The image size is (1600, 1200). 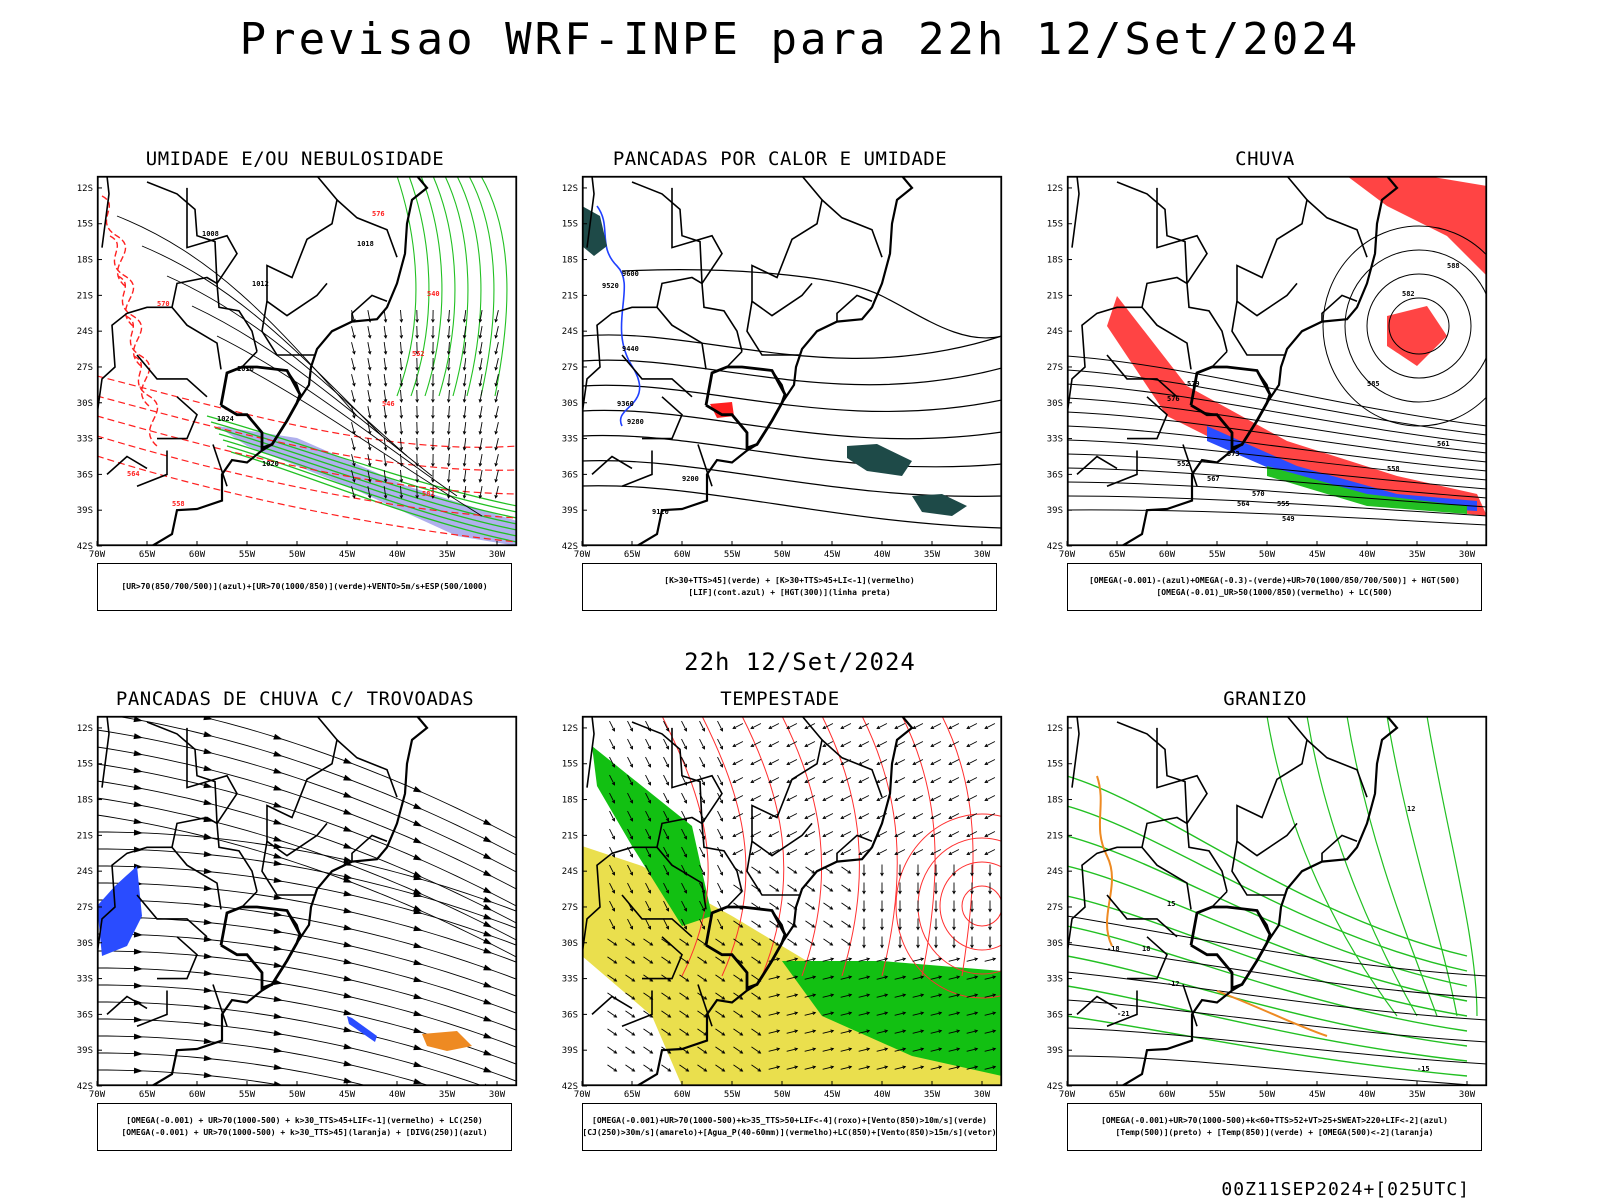 I want to click on lat-tick-label: 24S, so click(x=1055, y=872).